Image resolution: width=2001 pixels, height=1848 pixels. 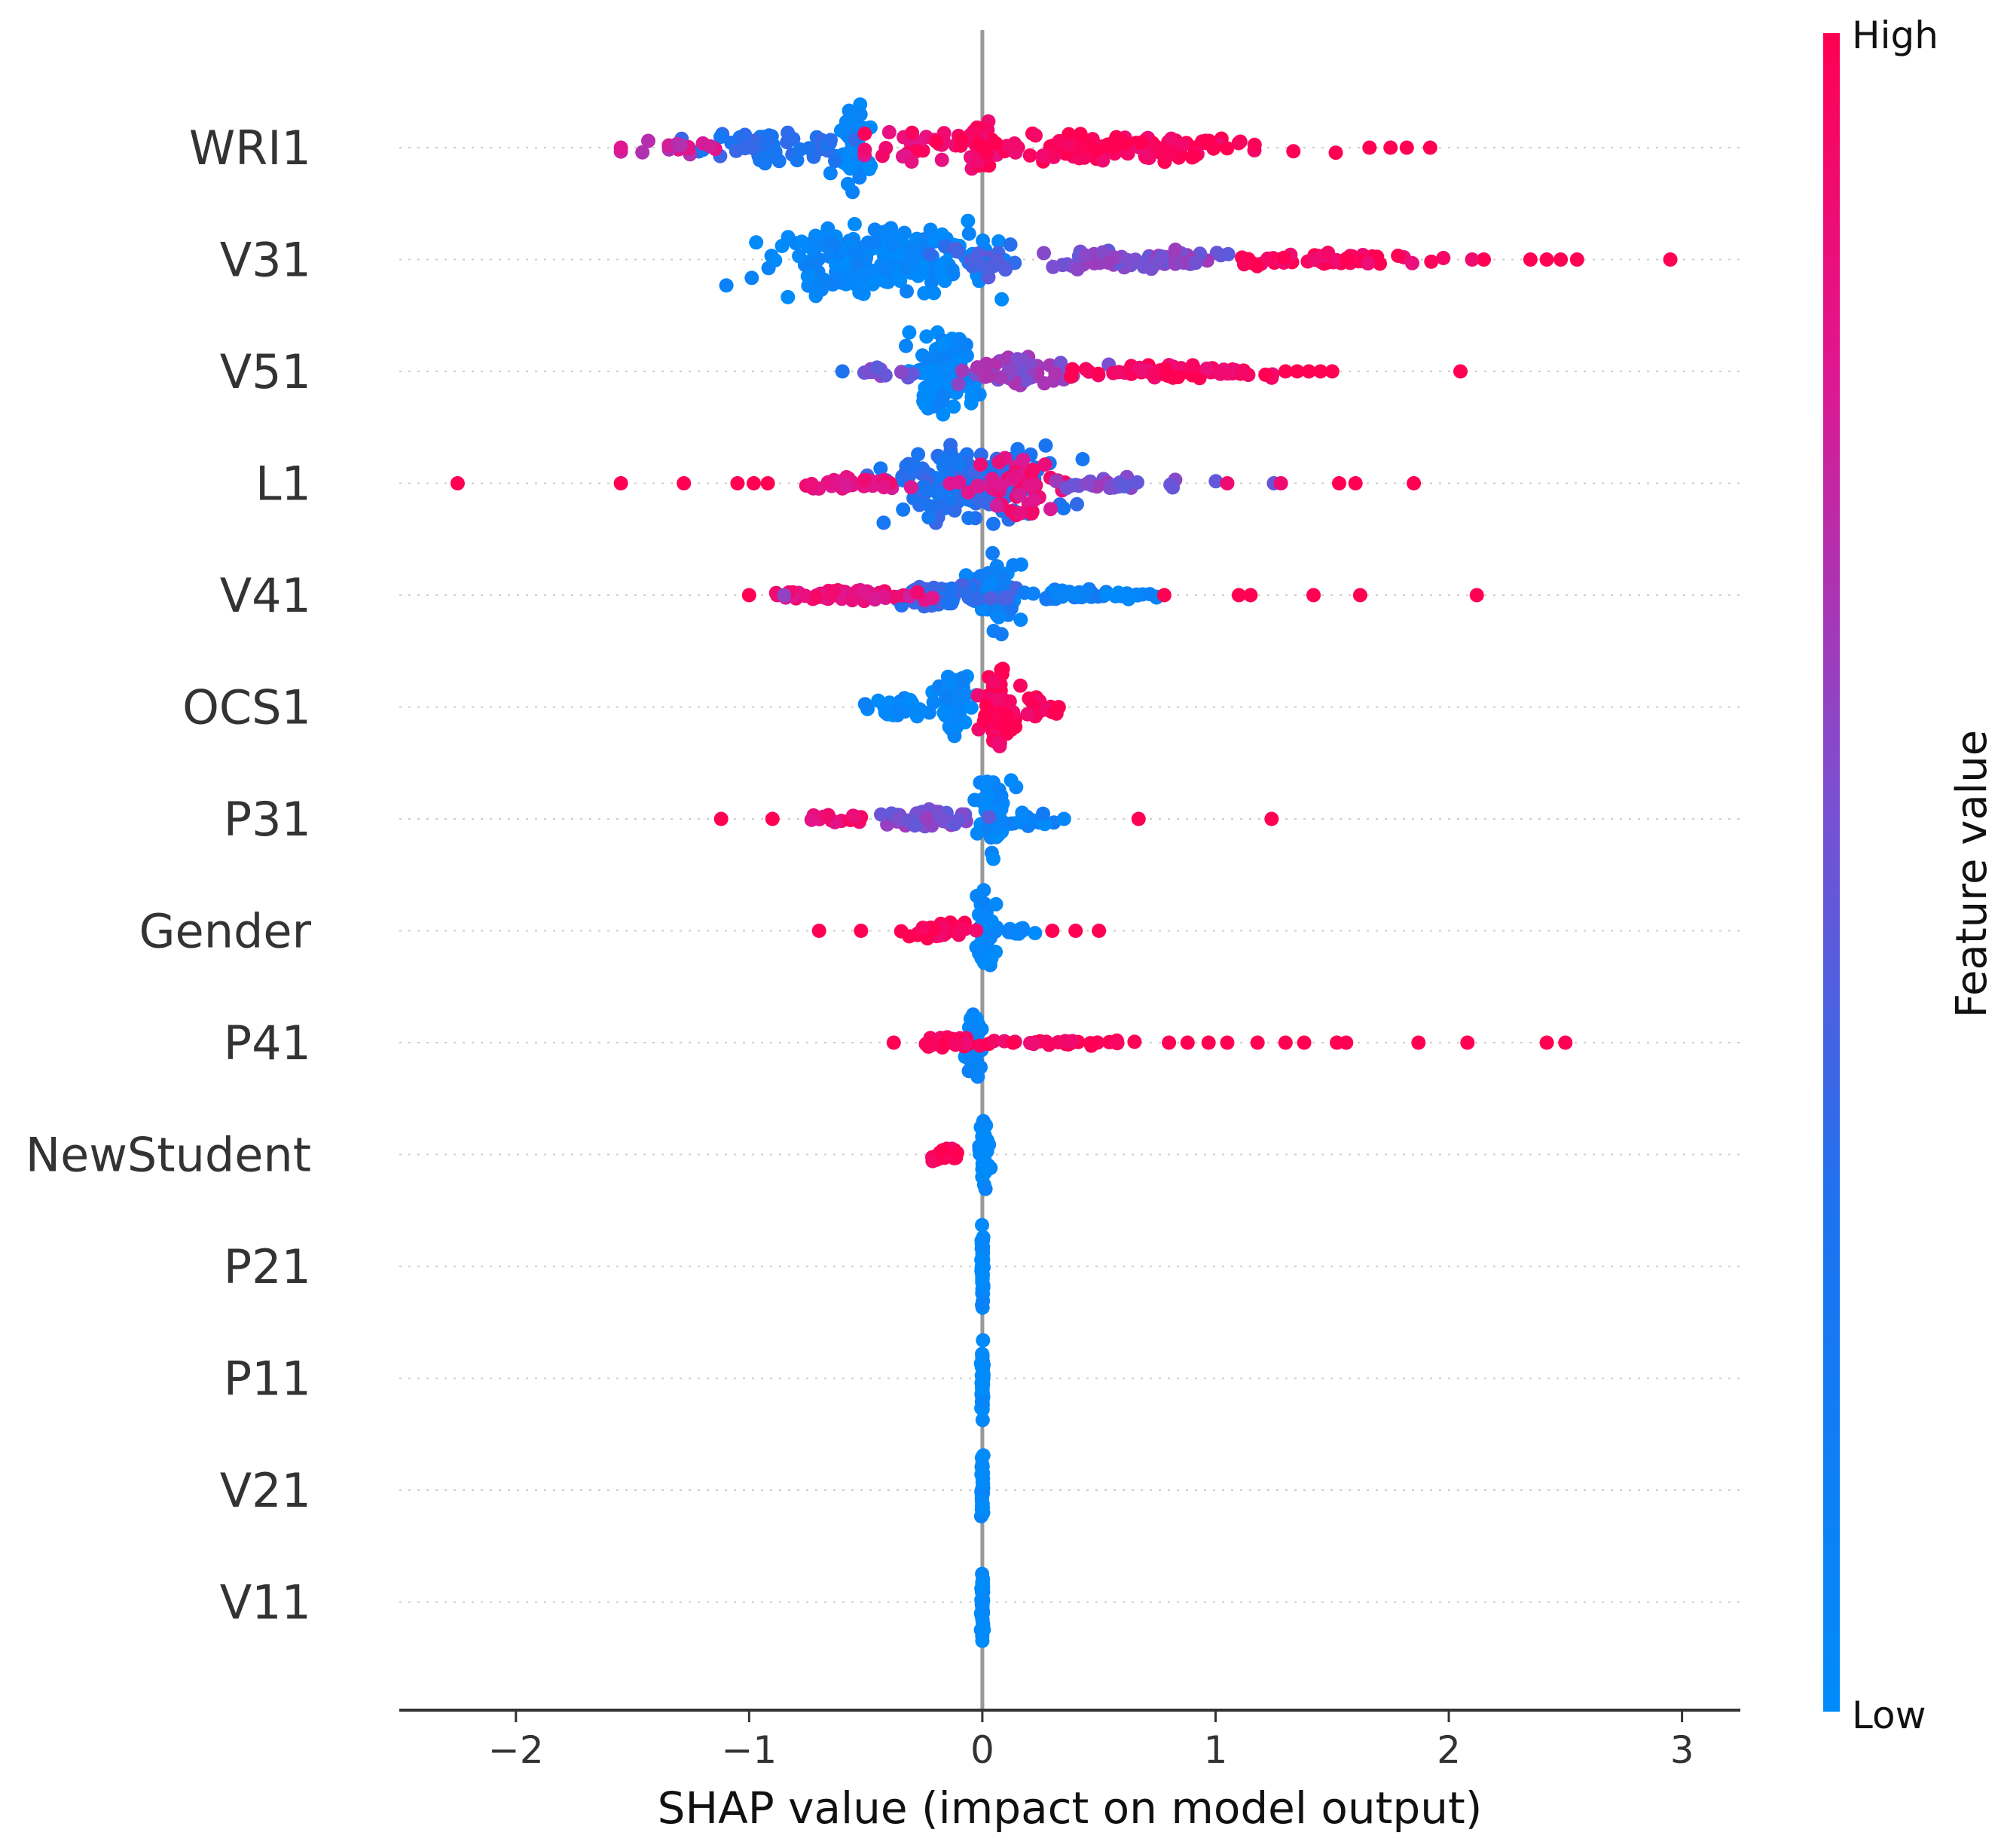 I want to click on feature-label-gender: Gender, so click(x=225, y=931).